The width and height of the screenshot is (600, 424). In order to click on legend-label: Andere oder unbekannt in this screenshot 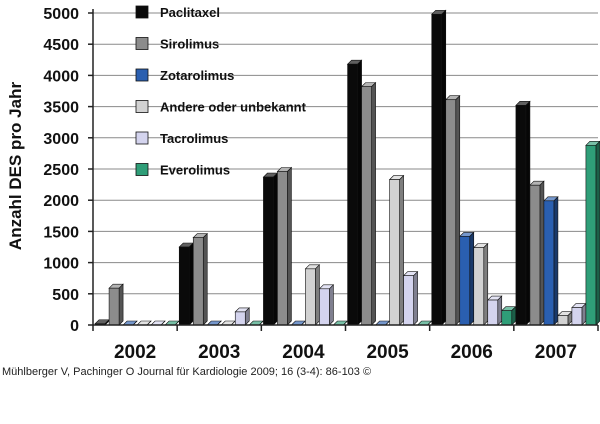, I will do `click(233, 107)`.